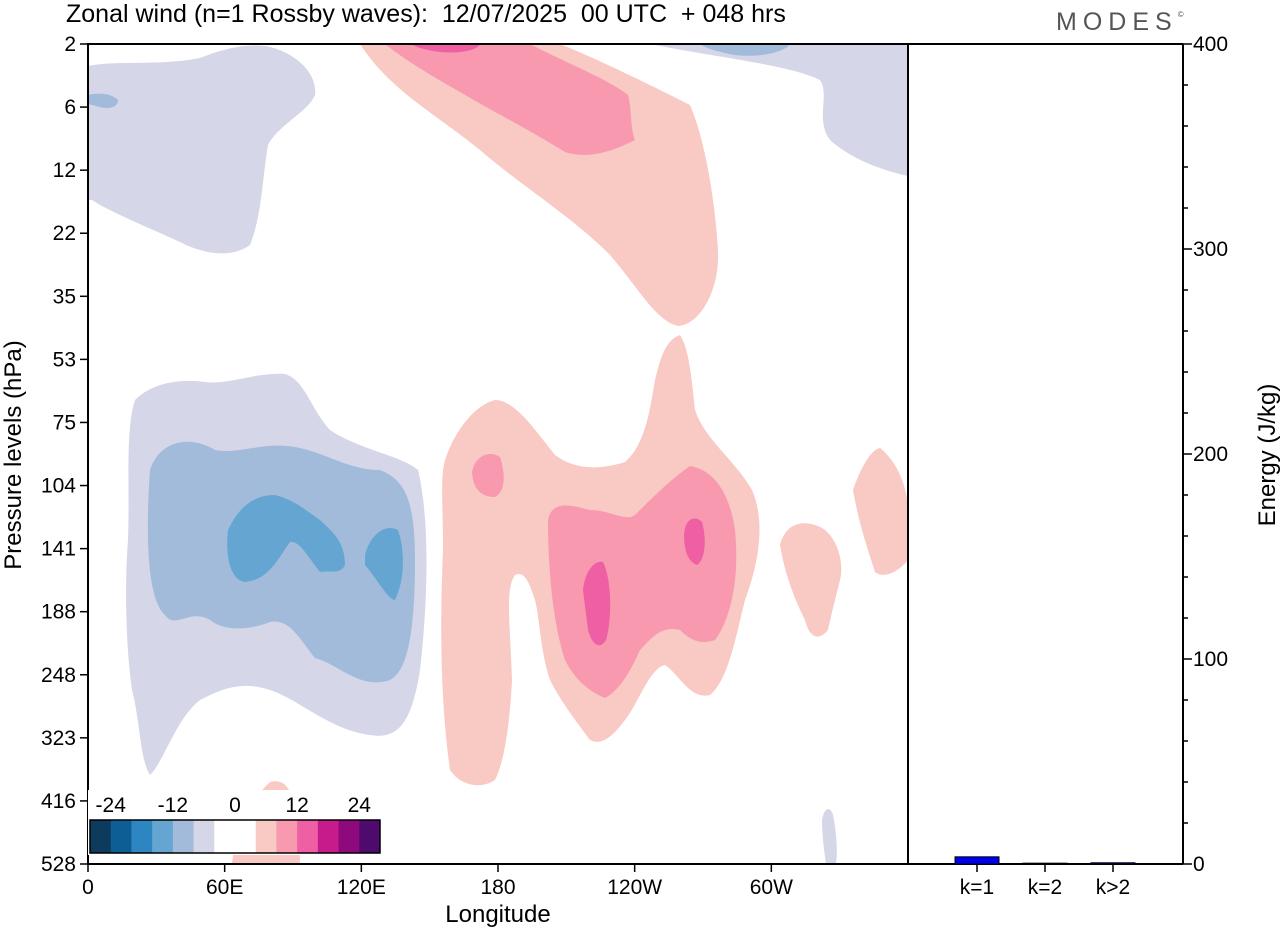  Describe the element at coordinates (202, 149) in the screenshot. I see `contour-neg-upper-level1` at that location.